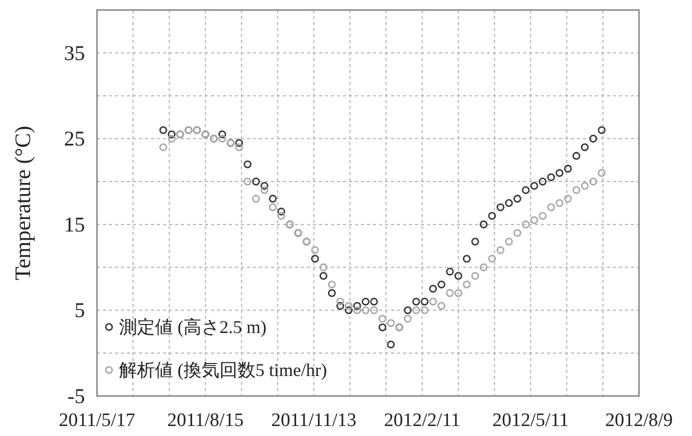 The height and width of the screenshot is (436, 692). What do you see at coordinates (205, 420) in the screenshot?
I see `x-tick-label: 2011/8/15` at bounding box center [205, 420].